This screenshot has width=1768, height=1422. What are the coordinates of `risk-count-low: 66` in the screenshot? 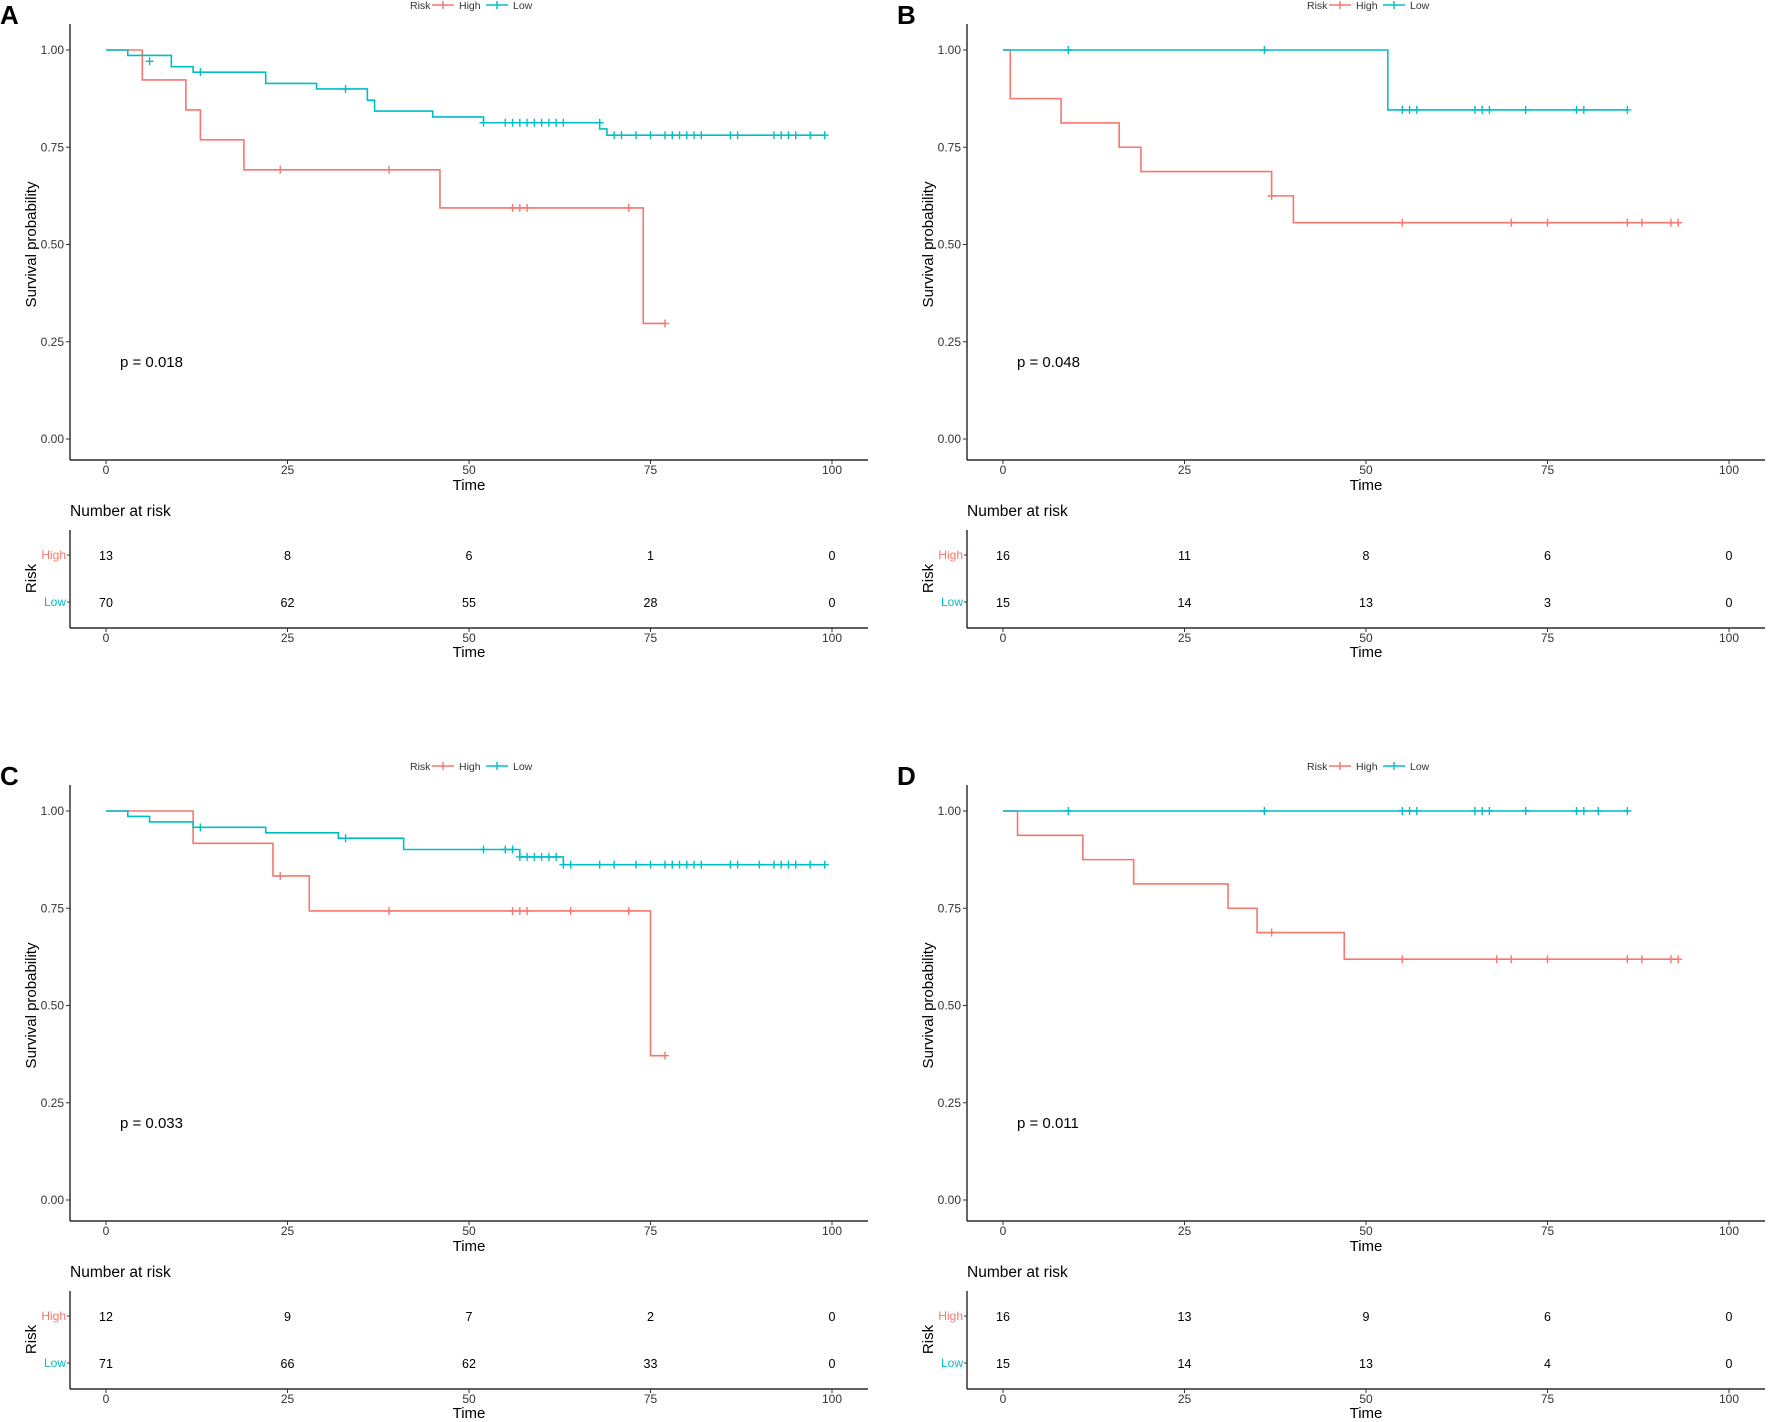 It's located at (288, 1364).